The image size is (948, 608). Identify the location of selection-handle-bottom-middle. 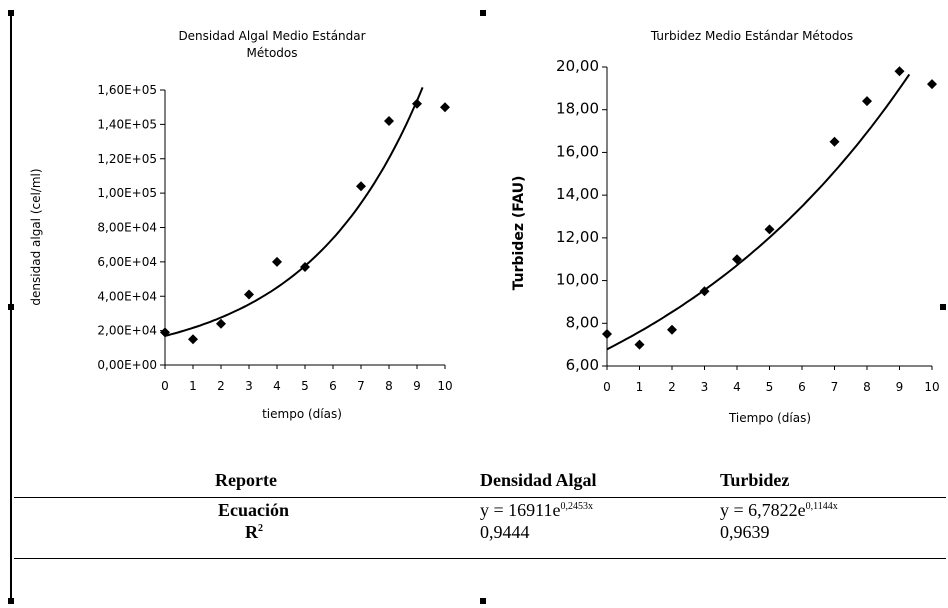
(483, 601).